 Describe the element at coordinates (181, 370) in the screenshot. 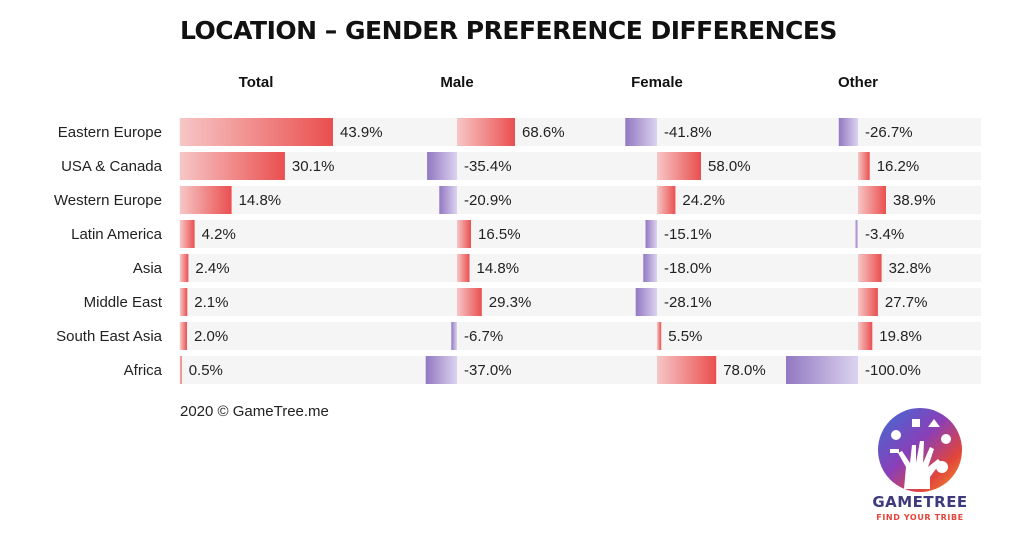

I see `bar-total-africa` at that location.